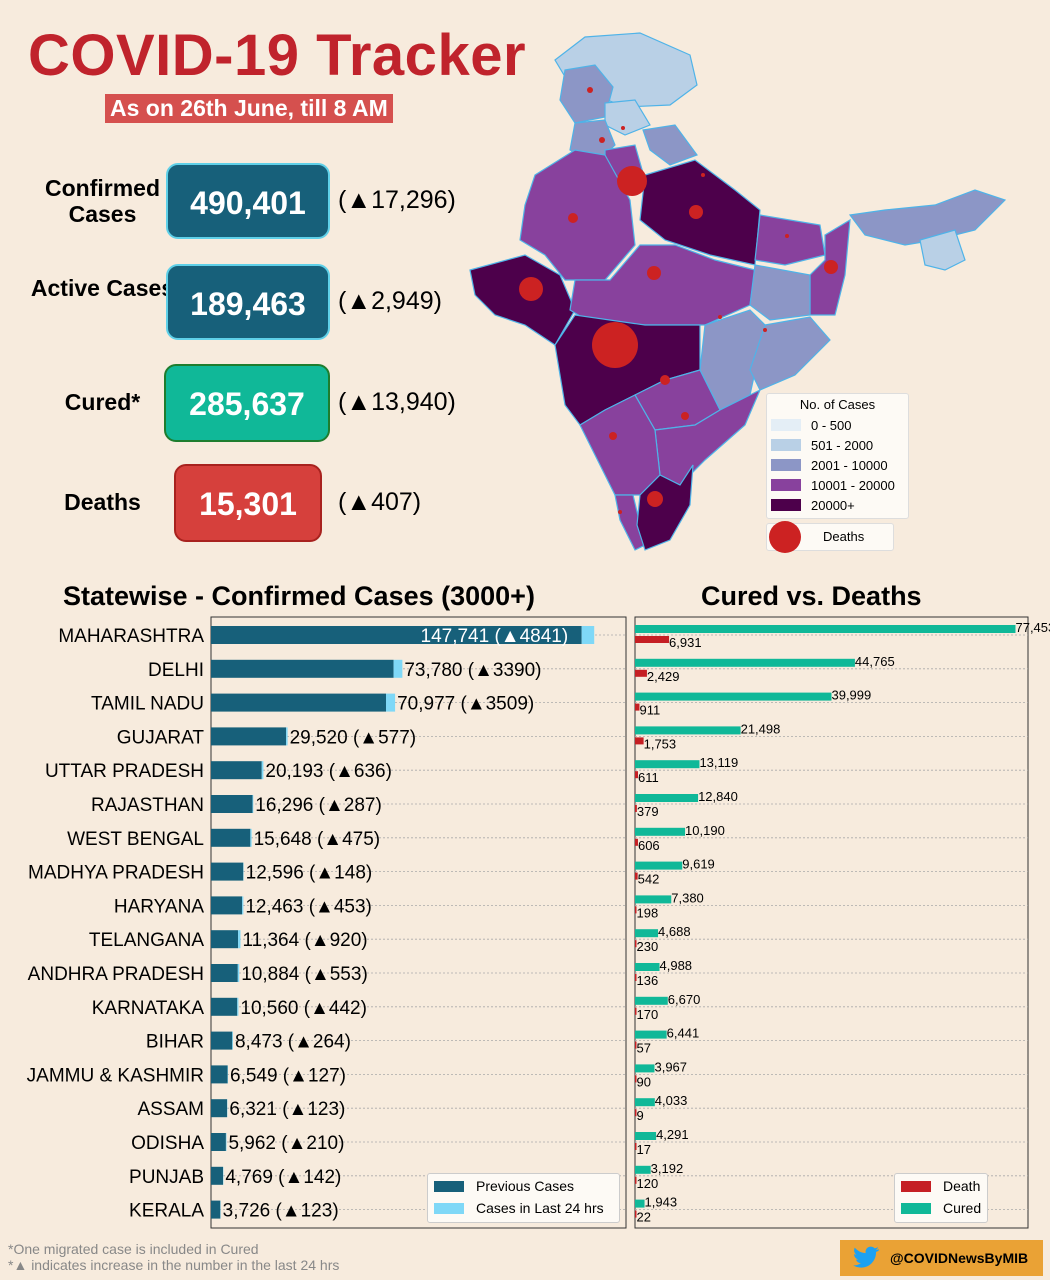  Describe the element at coordinates (523, 1198) in the screenshot. I see `statewise-chart-legend: Previous Cases Cases in Last 24 hrs` at that location.